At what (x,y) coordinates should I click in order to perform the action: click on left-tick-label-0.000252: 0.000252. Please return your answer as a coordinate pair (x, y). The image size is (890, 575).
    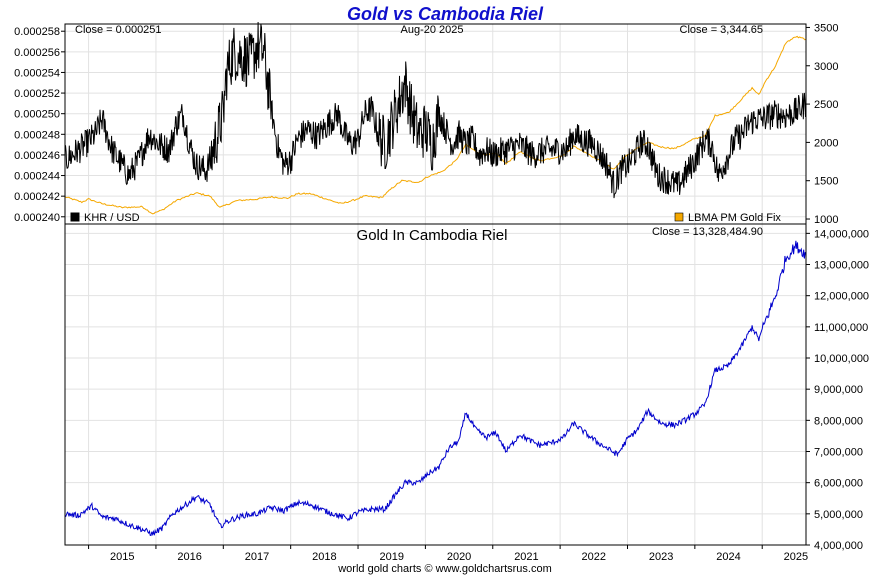
    Looking at the image, I should click on (37, 94).